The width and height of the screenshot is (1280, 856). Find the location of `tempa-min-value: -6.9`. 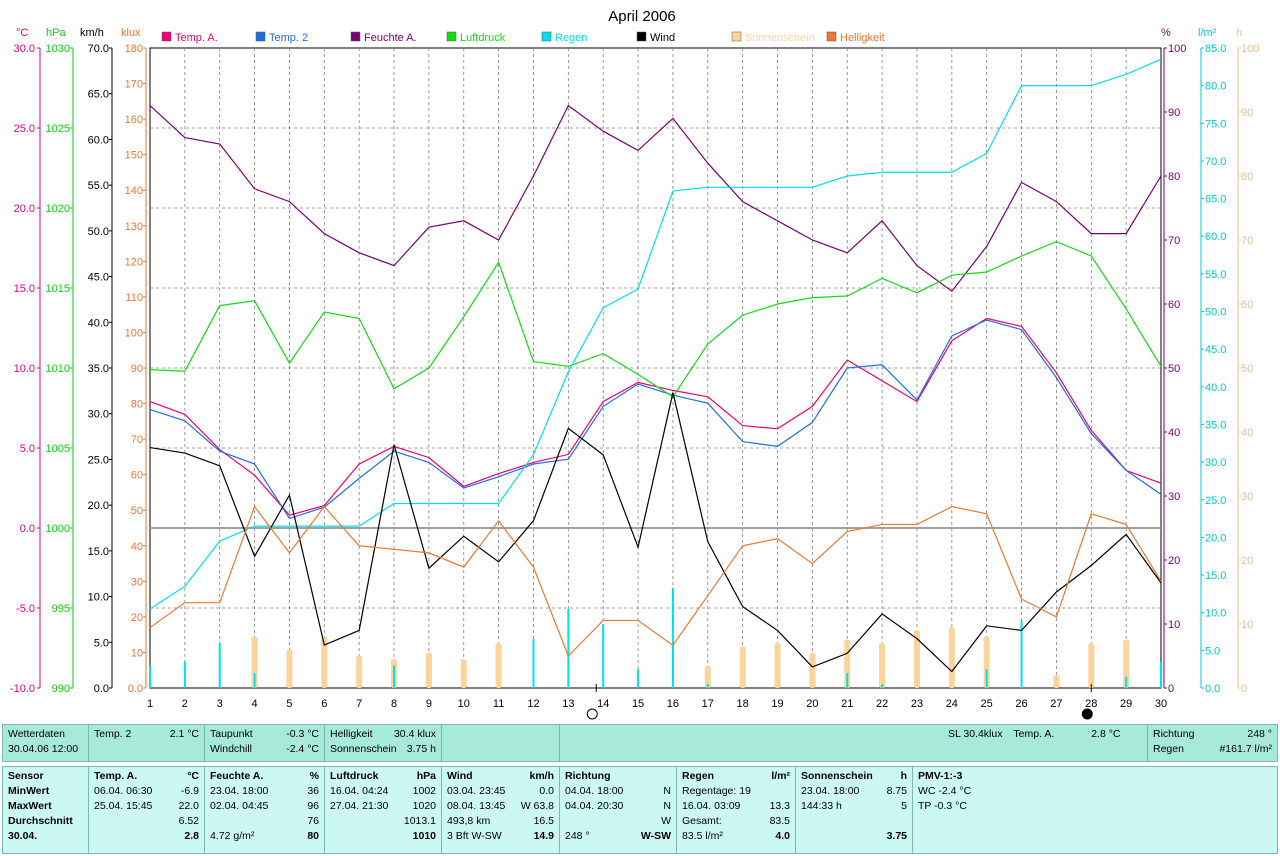

tempa-min-value: -6.9 is located at coordinates (189, 791).